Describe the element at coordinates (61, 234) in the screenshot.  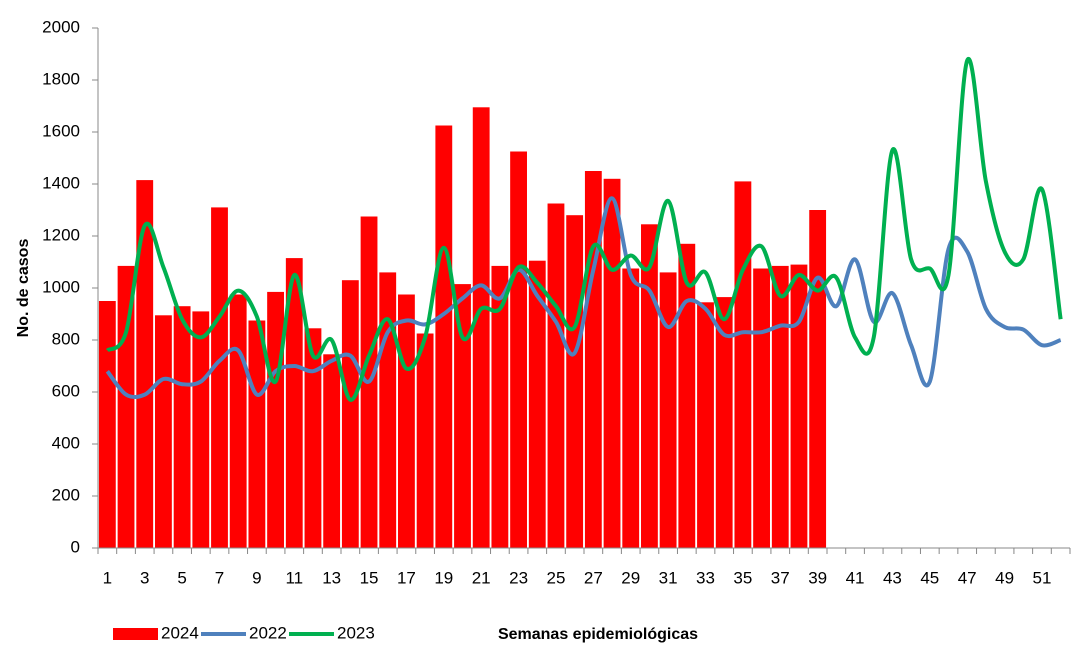
I see `y-tick-label: 1200` at that location.